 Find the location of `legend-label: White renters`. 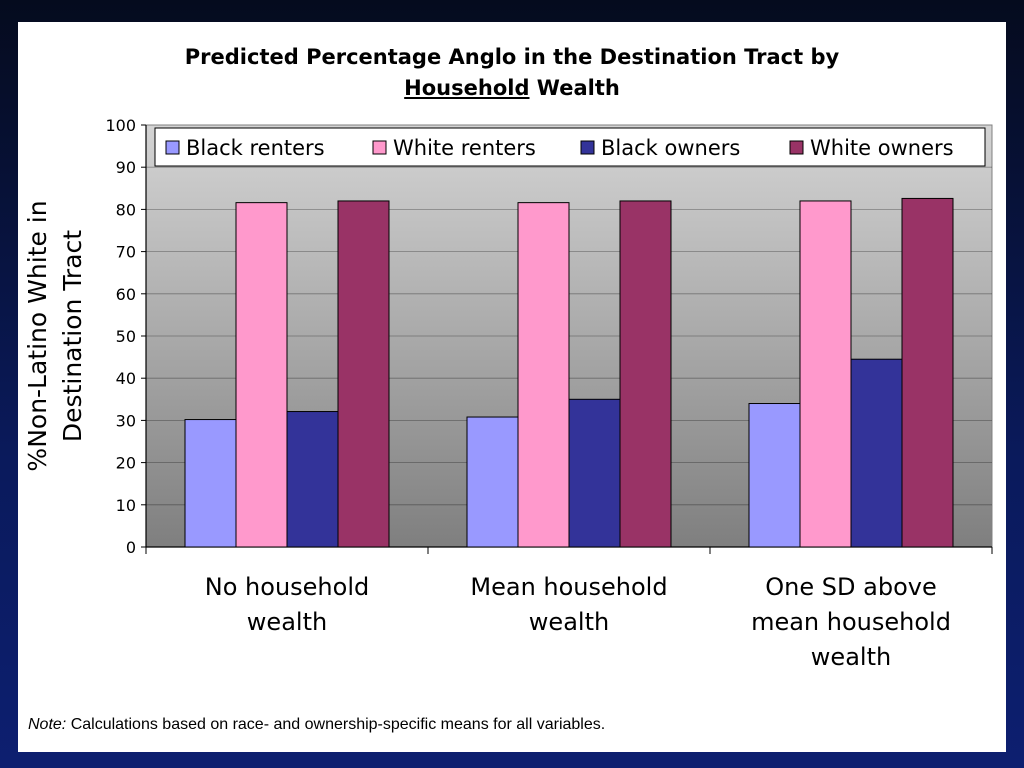

legend-label: White renters is located at coordinates (464, 148).